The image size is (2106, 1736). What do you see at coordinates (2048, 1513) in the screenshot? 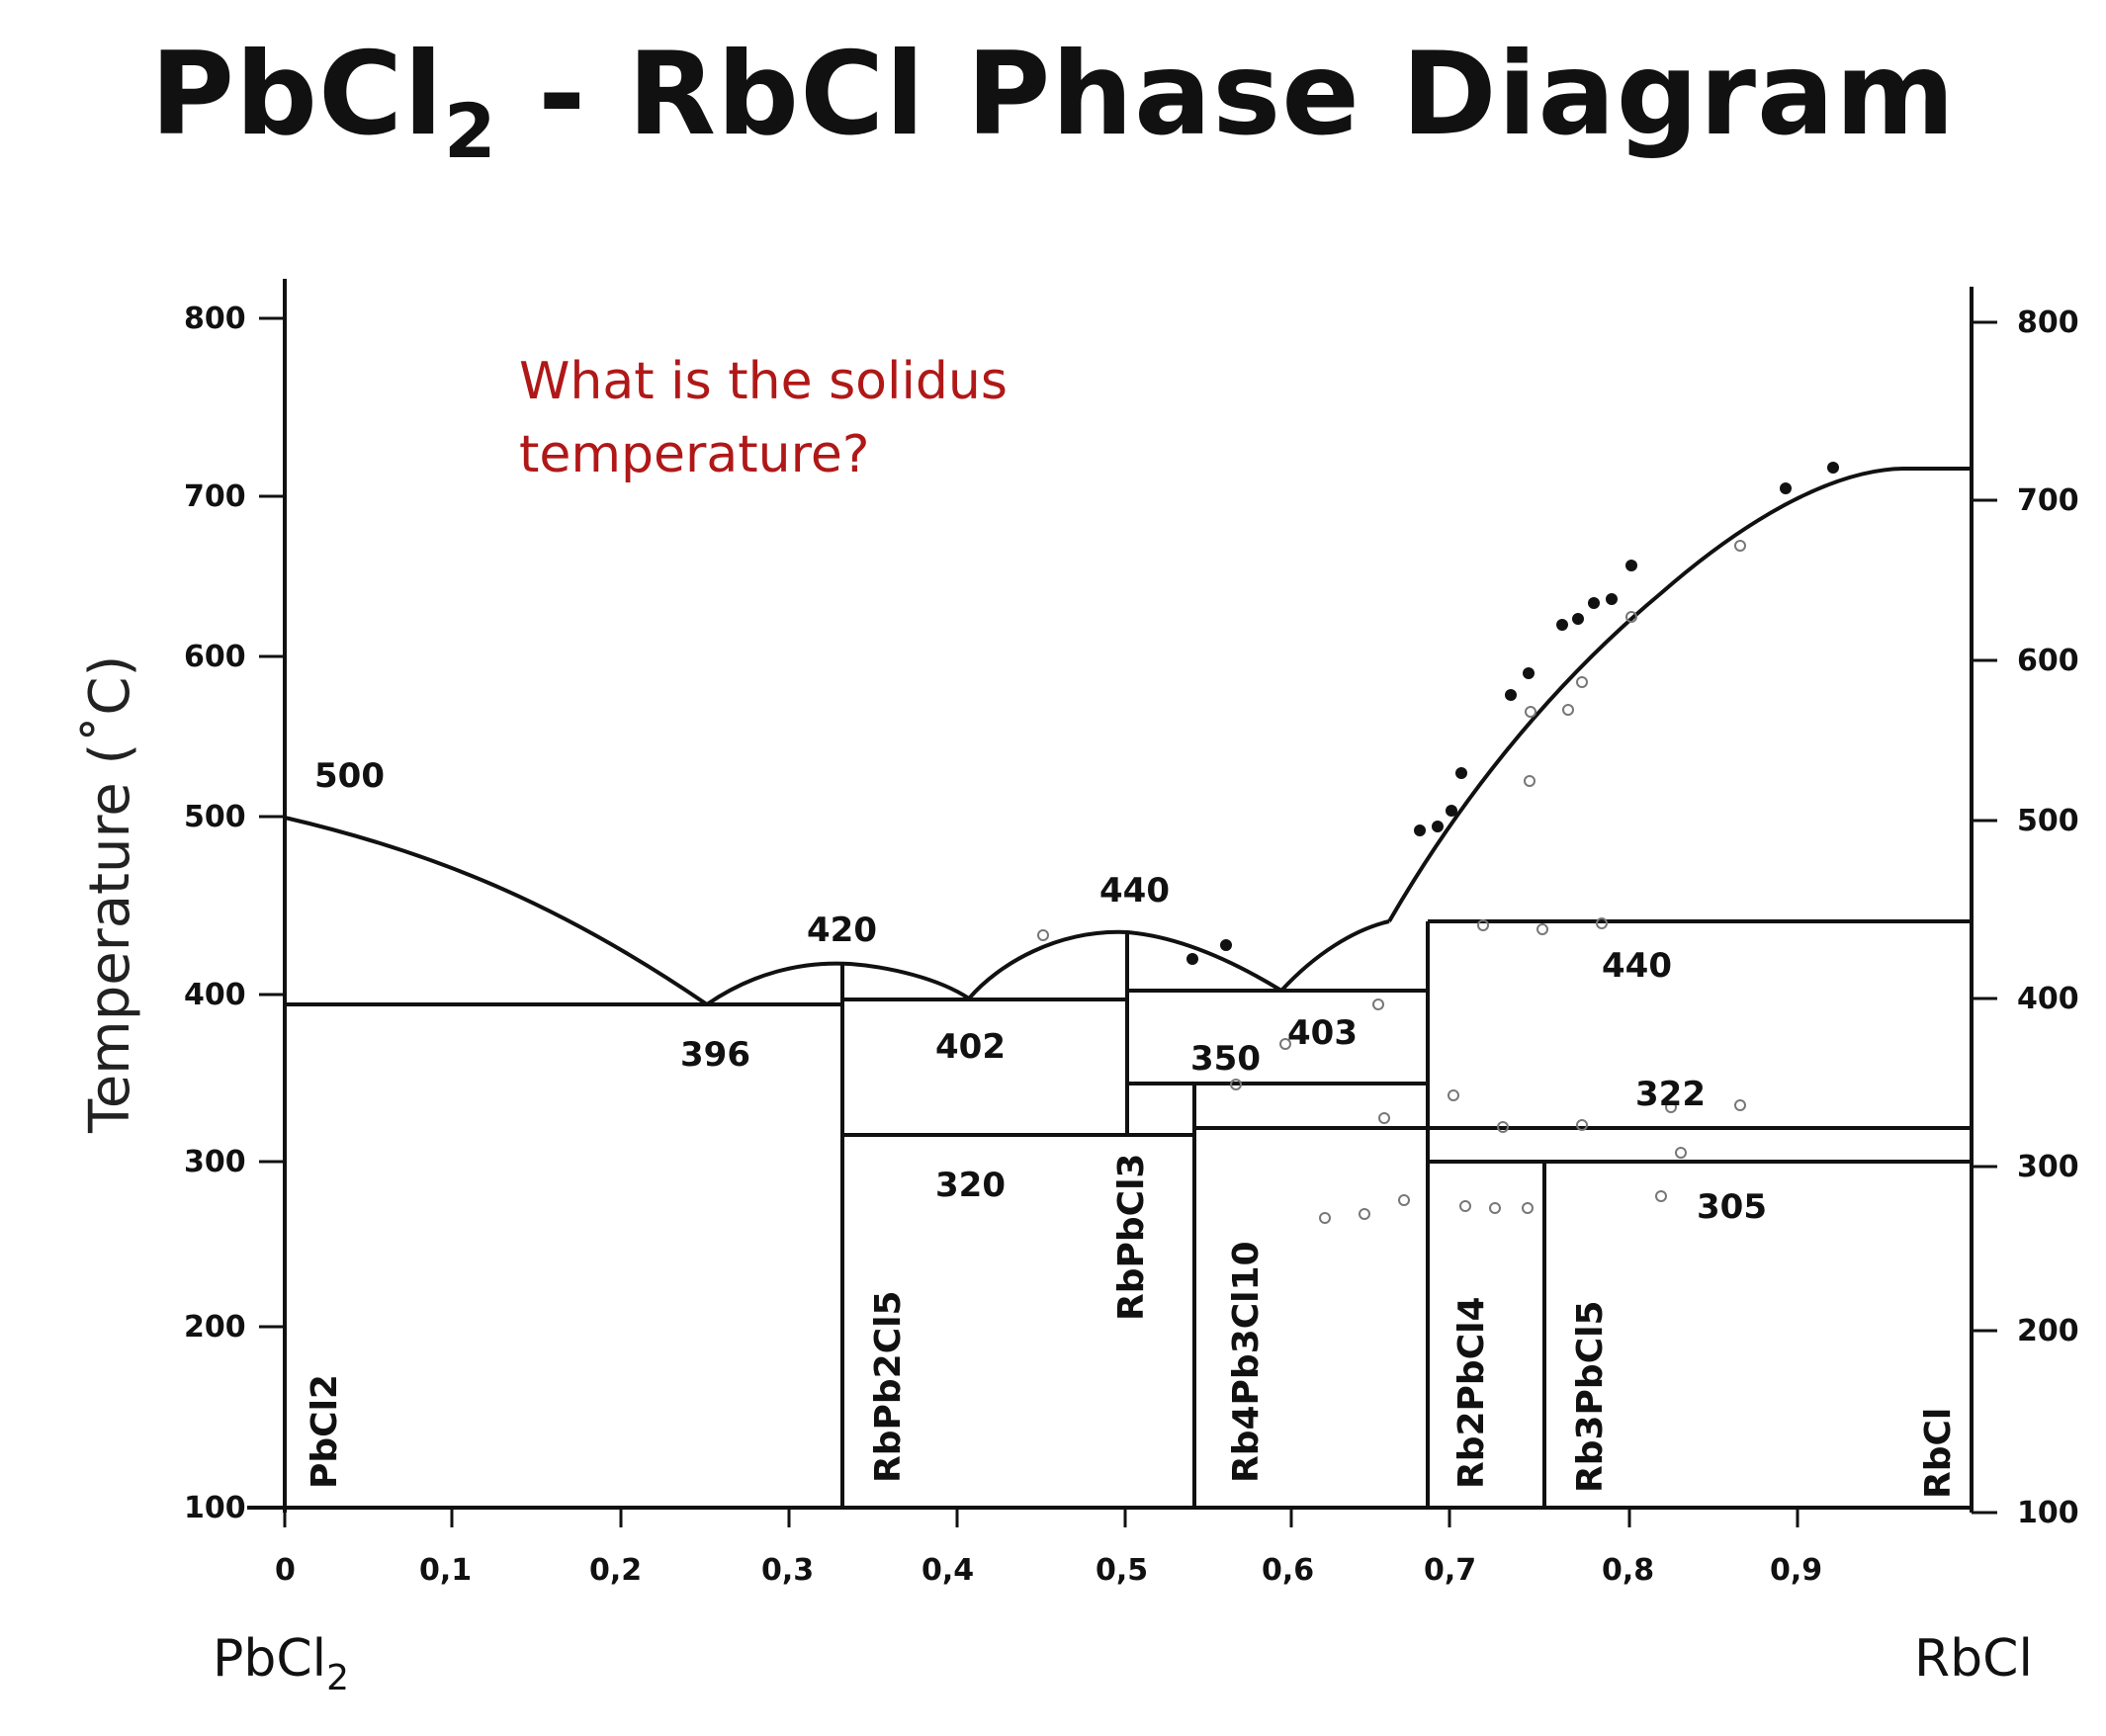
I see `right-tick-100: 100` at bounding box center [2048, 1513].